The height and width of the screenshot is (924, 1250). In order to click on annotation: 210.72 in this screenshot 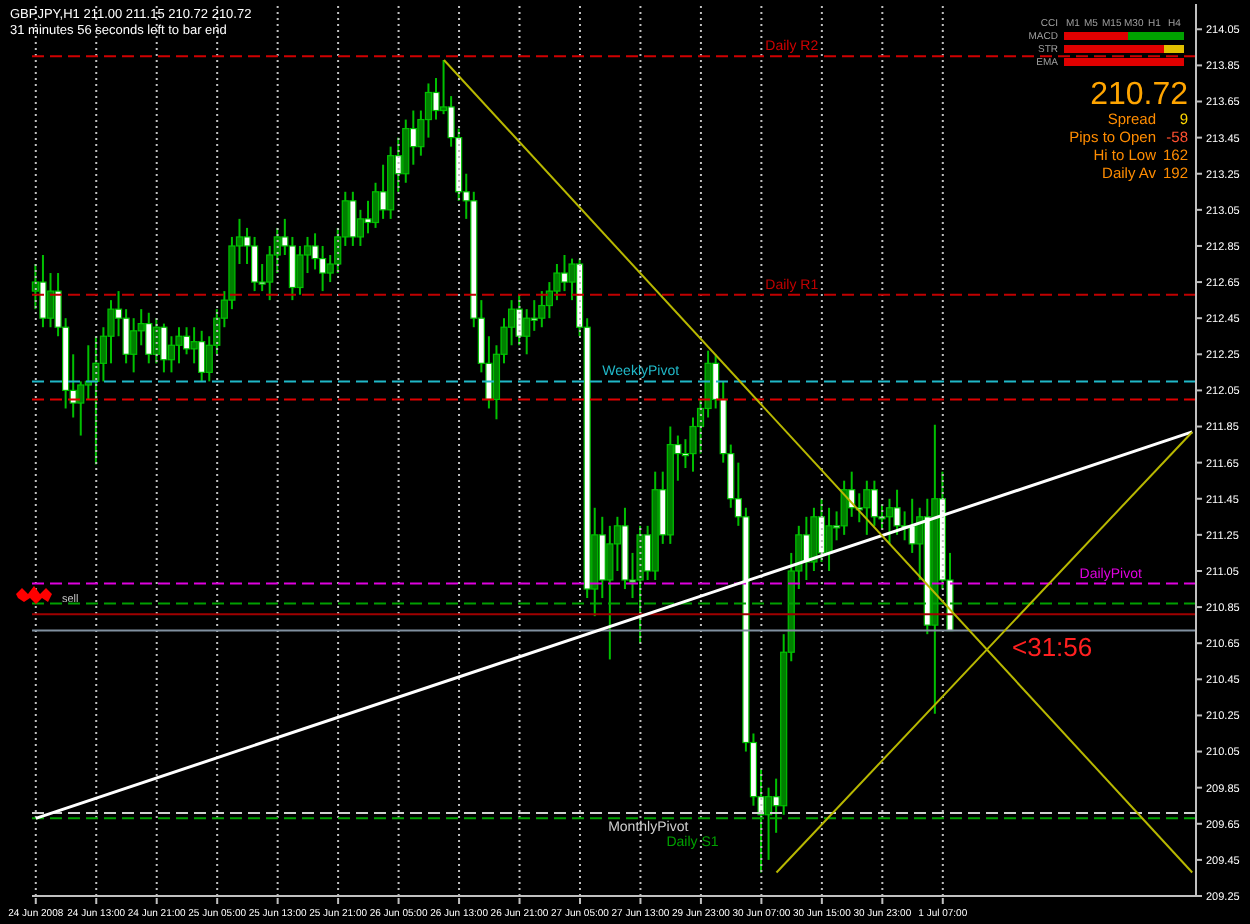, I will do `click(1139, 95)`.